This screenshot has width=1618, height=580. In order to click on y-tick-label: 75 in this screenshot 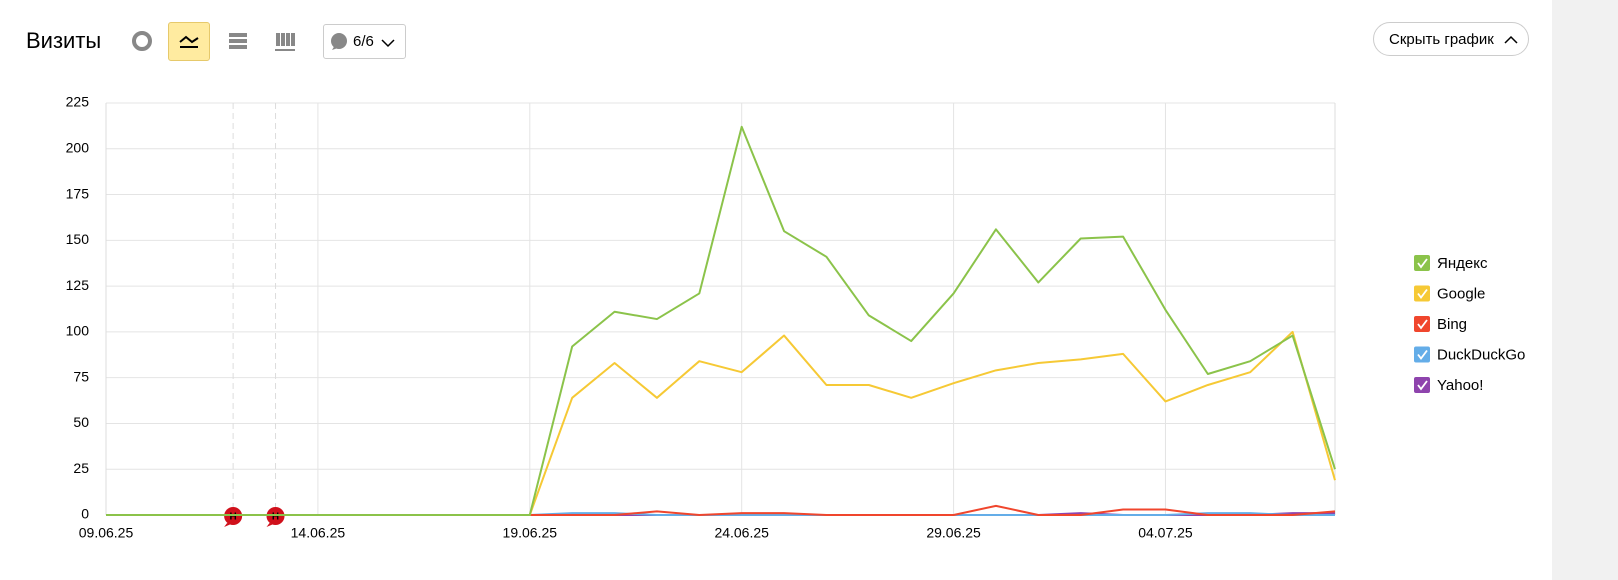, I will do `click(81, 376)`.